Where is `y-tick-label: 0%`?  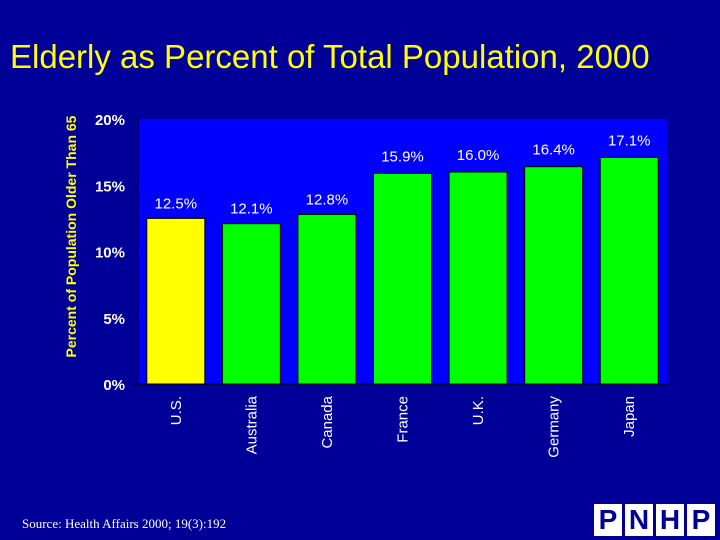 y-tick-label: 0% is located at coordinates (114, 385).